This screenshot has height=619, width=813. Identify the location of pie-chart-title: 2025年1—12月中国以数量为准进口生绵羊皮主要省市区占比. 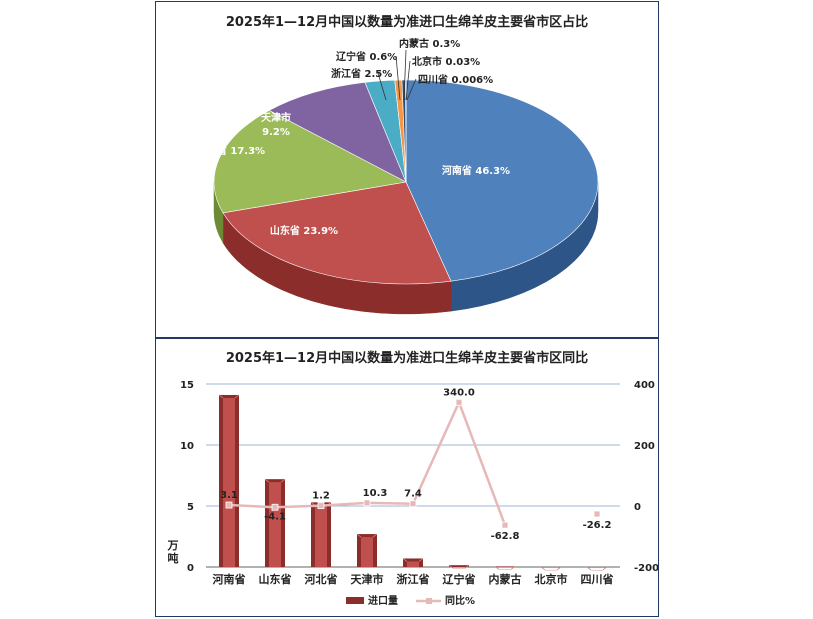
(407, 22).